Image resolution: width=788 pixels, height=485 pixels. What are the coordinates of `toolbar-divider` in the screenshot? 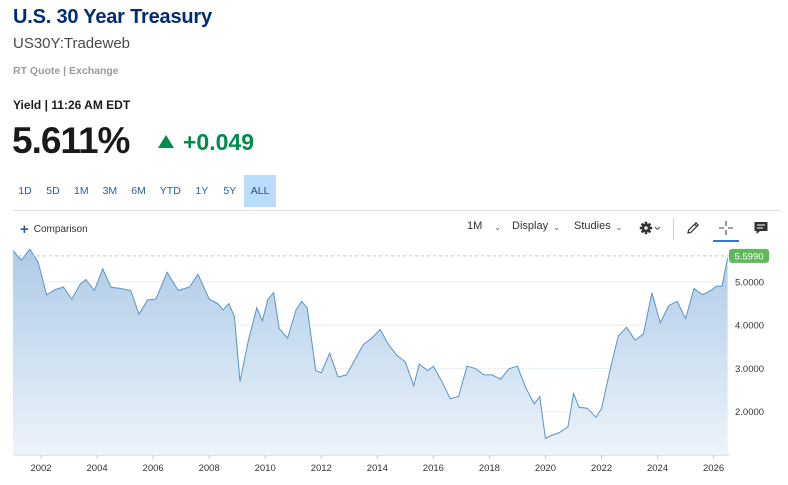 It's located at (397, 210).